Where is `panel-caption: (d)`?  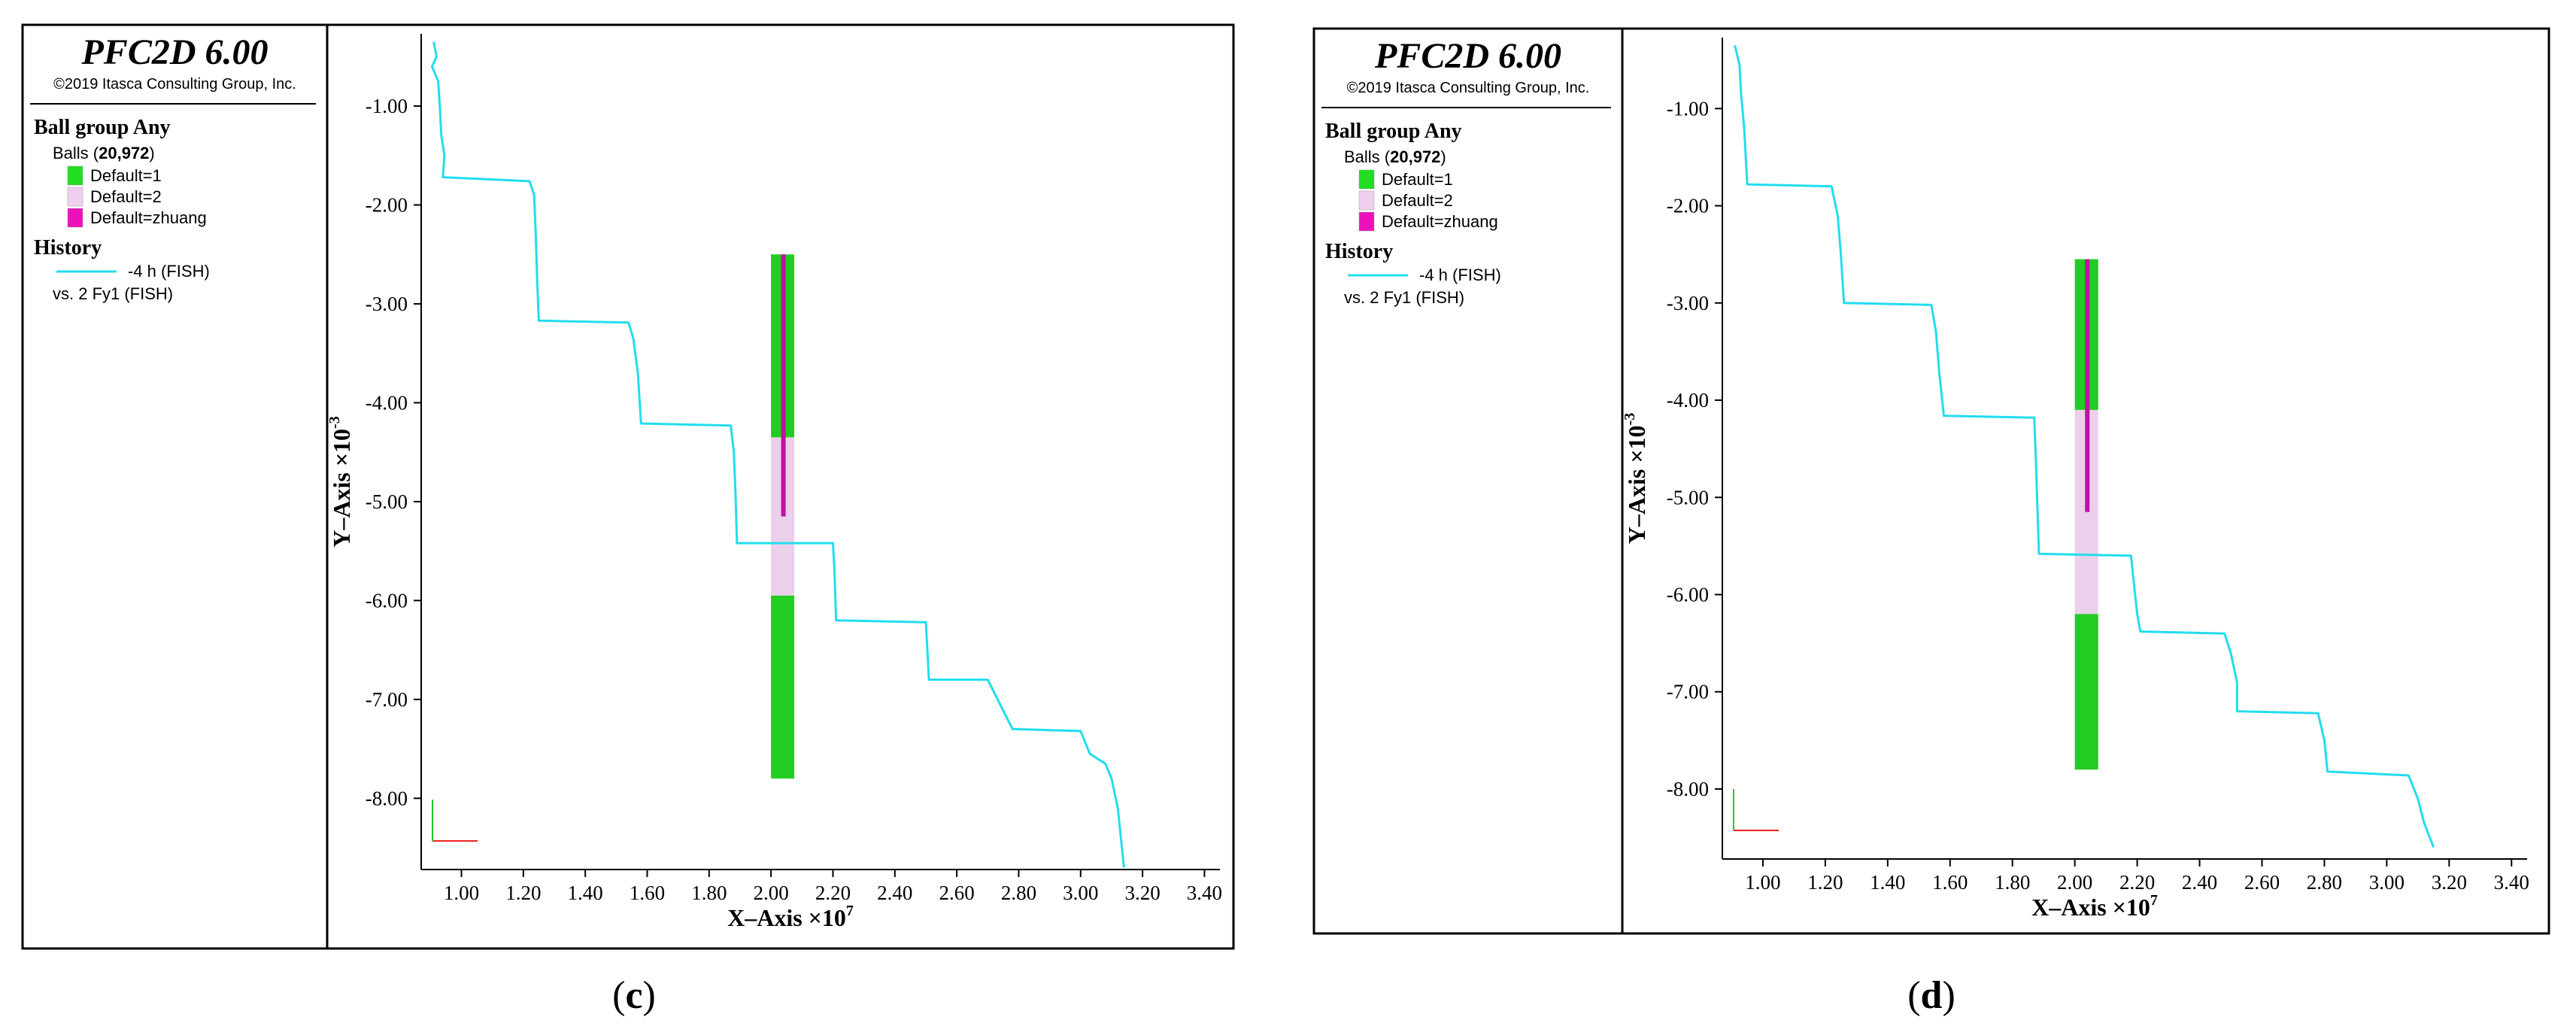
panel-caption: (d) is located at coordinates (1932, 995).